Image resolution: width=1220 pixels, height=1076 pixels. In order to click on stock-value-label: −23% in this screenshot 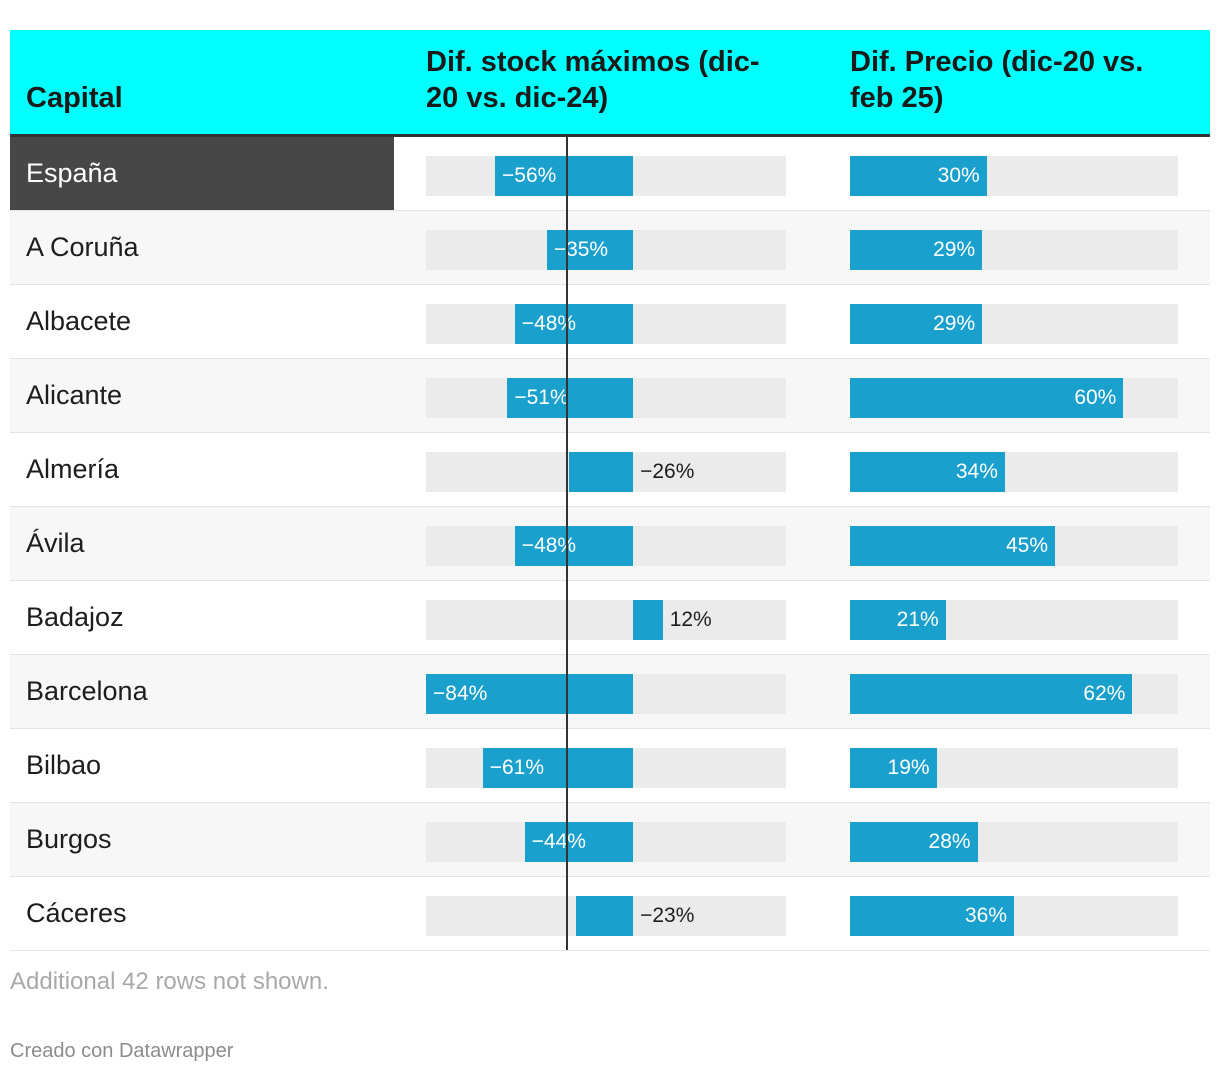, I will do `click(667, 915)`.